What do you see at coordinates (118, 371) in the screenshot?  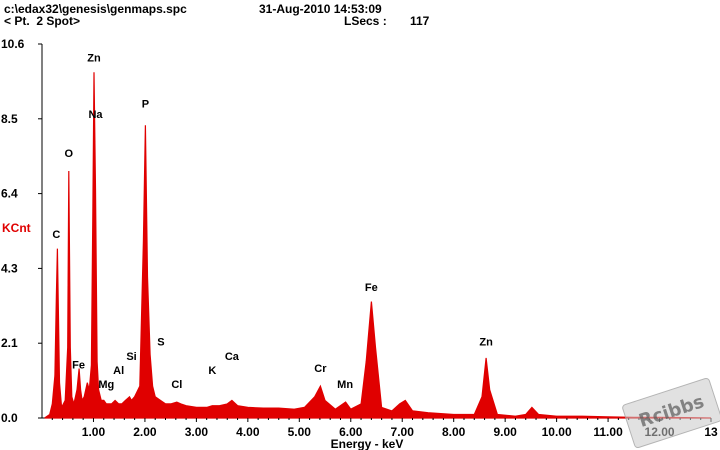 I see `peak-label: Al` at bounding box center [118, 371].